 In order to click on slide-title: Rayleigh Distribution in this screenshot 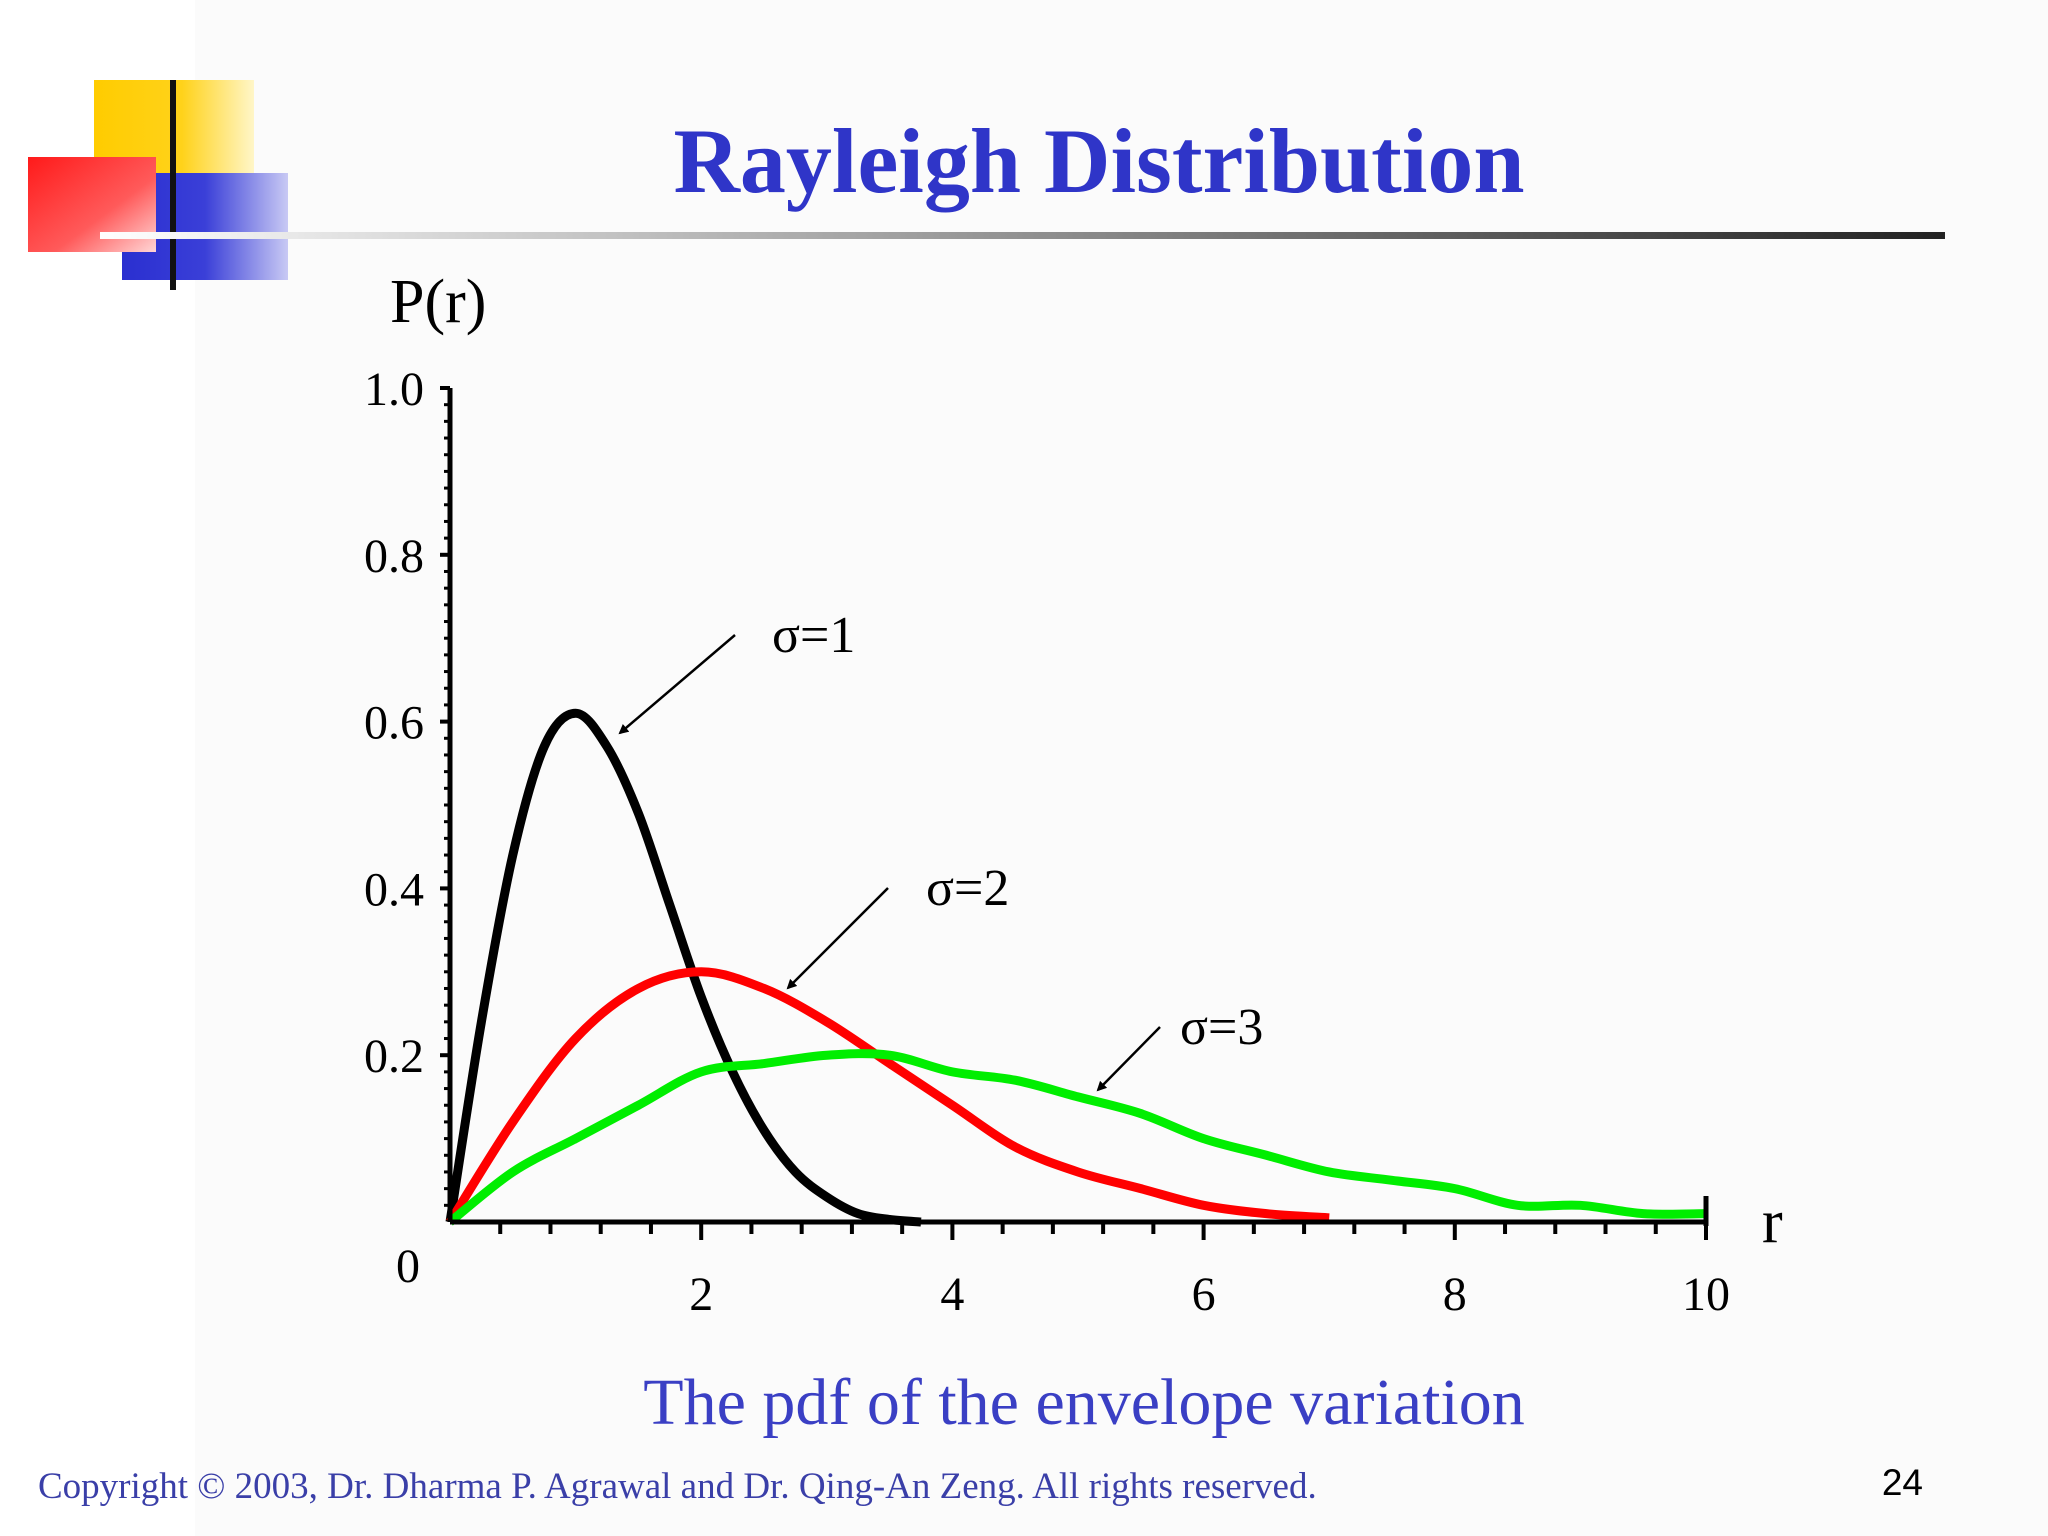, I will do `click(1099, 161)`.